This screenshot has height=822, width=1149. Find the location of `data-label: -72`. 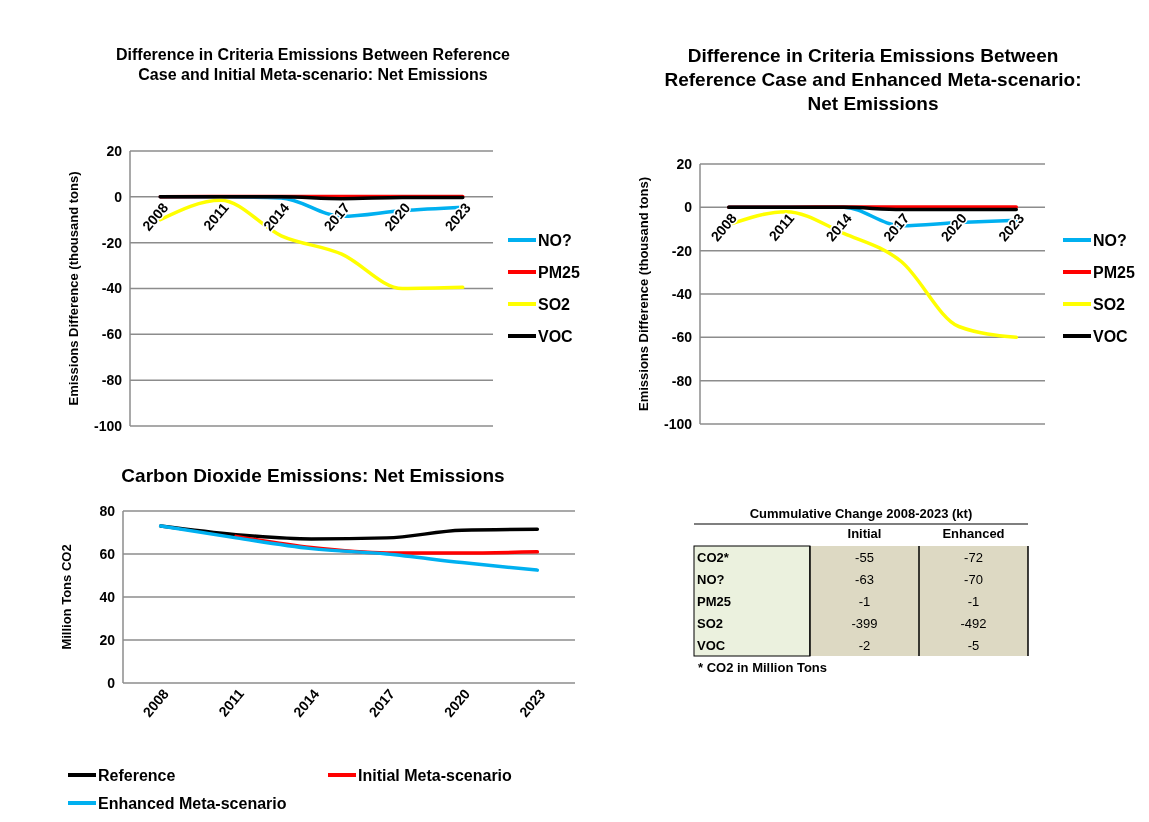

data-label: -72 is located at coordinates (973, 557).